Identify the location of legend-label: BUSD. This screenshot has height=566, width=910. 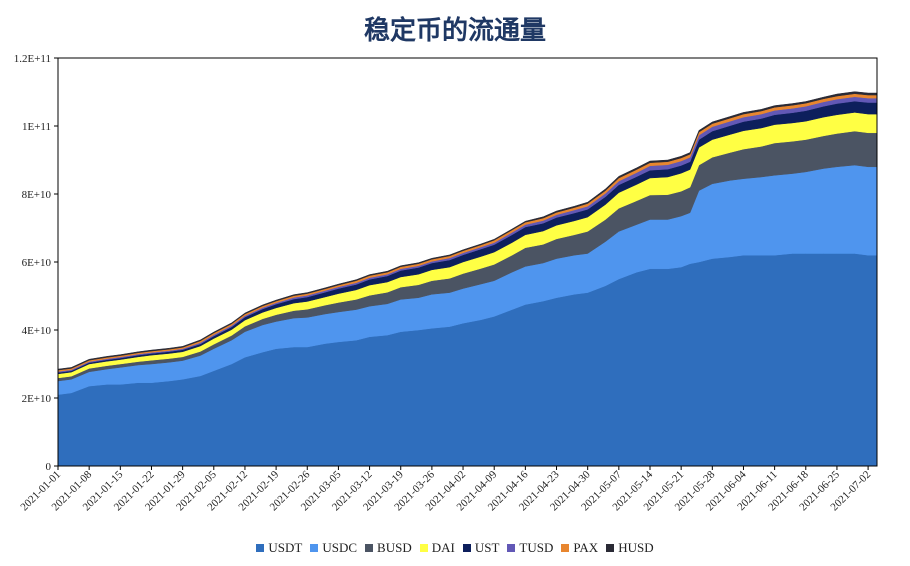
(394, 547).